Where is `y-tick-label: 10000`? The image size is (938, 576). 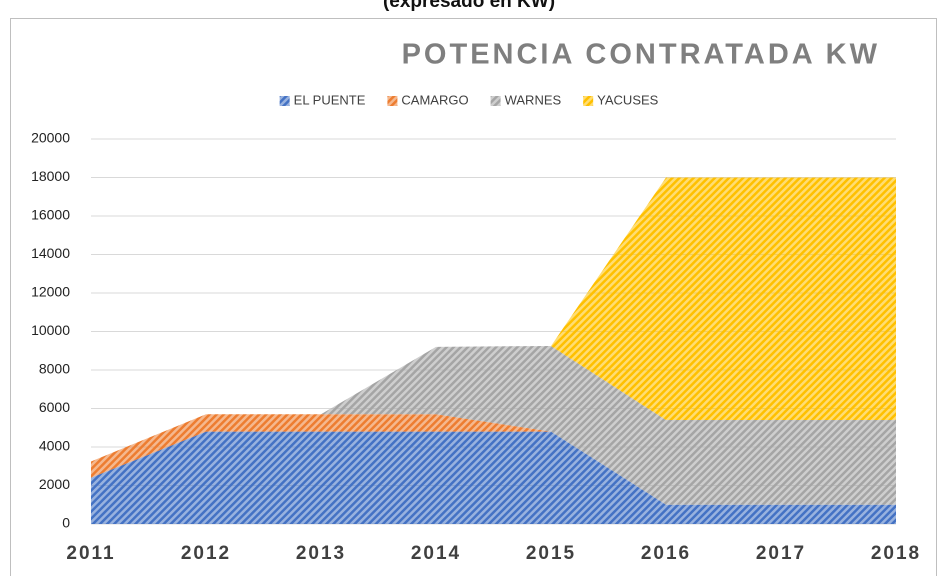
y-tick-label: 10000 is located at coordinates (50, 330).